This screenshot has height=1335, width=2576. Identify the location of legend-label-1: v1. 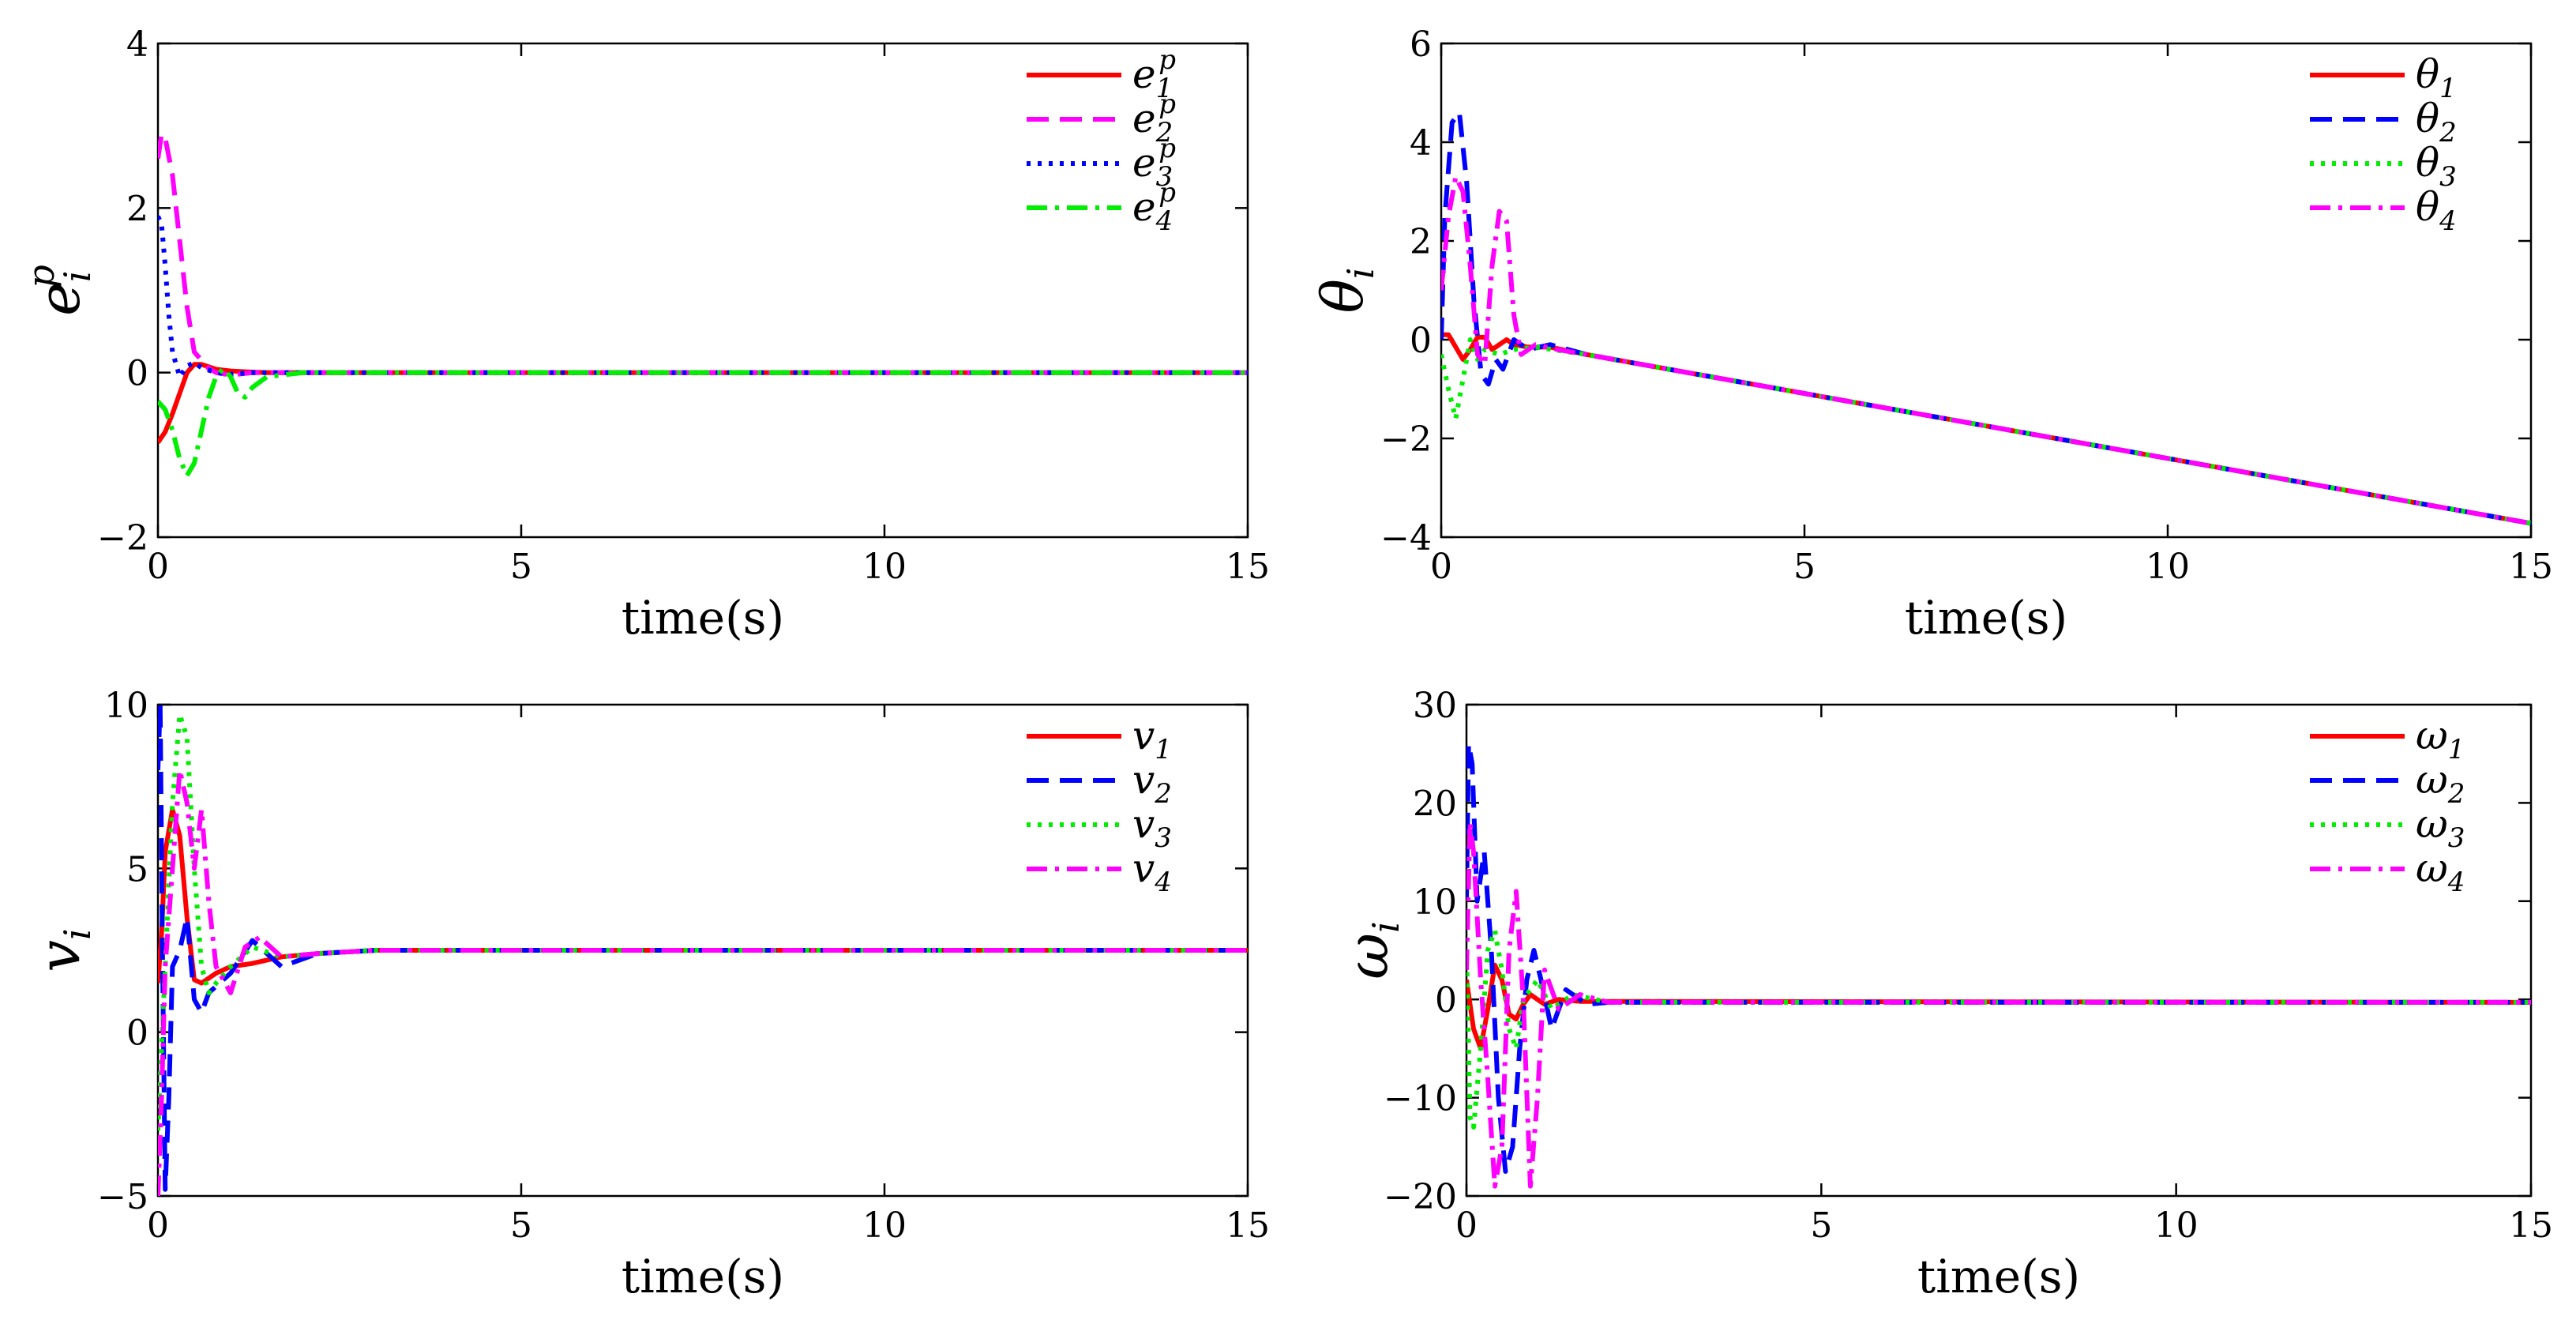
(1152, 739).